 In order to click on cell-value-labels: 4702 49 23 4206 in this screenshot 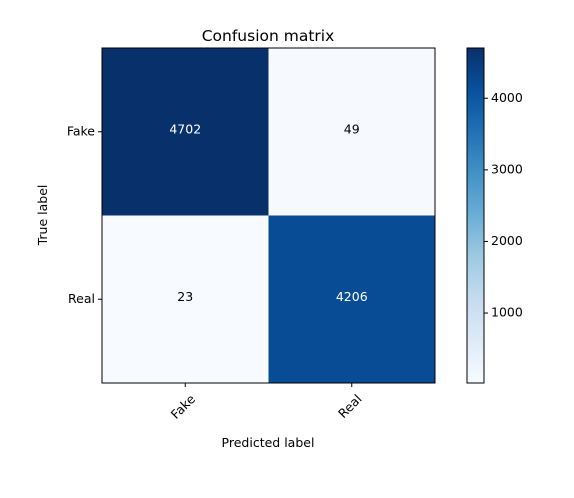, I will do `click(268, 212)`.